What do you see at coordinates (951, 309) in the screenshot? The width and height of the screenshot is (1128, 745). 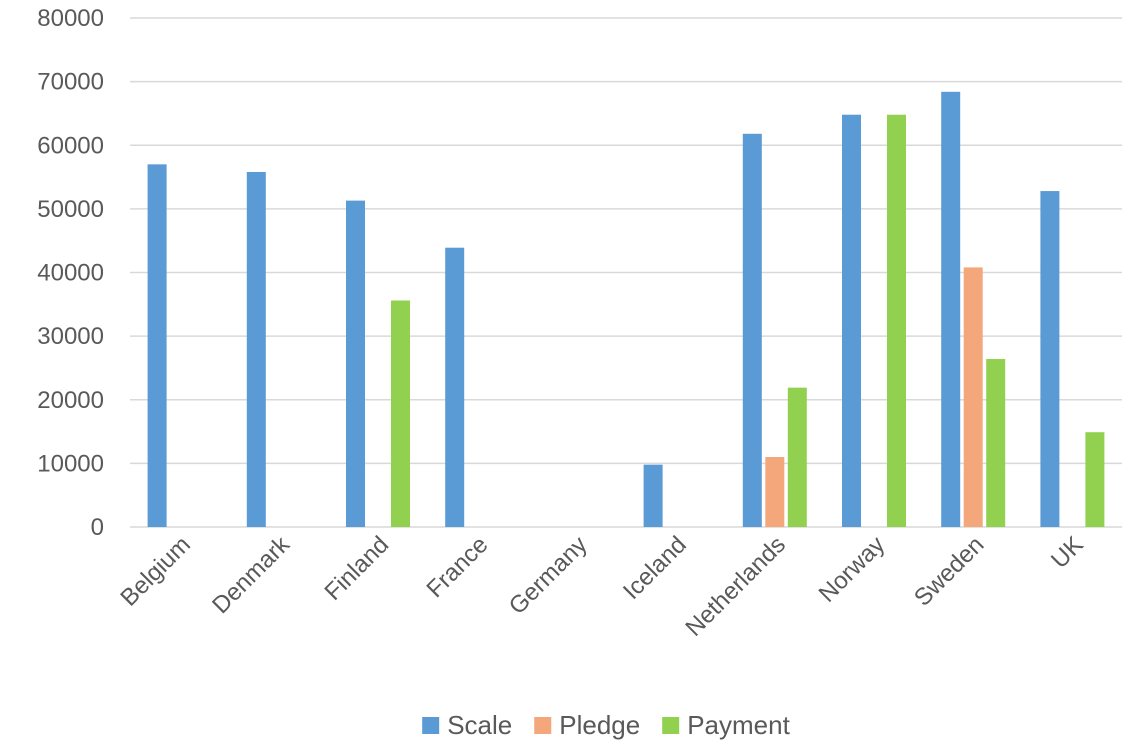 I see `bar-scale-sweden` at bounding box center [951, 309].